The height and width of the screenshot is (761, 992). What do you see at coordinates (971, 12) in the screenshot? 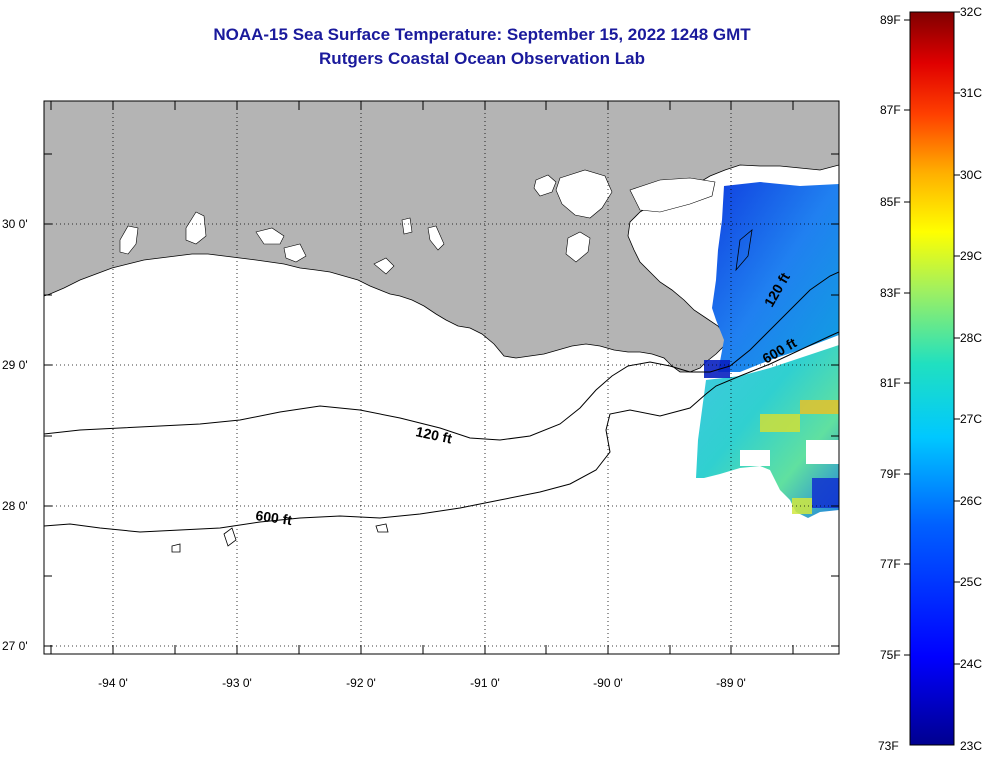
I see `colorbar-label-c: 32C` at bounding box center [971, 12].